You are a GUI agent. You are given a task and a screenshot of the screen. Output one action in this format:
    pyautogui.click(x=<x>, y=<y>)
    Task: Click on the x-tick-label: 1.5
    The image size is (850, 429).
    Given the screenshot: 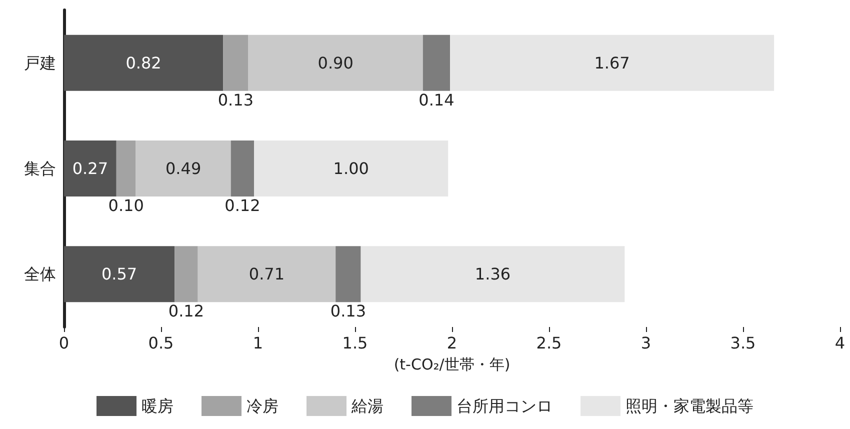 What is the action you would take?
    pyautogui.click(x=355, y=343)
    